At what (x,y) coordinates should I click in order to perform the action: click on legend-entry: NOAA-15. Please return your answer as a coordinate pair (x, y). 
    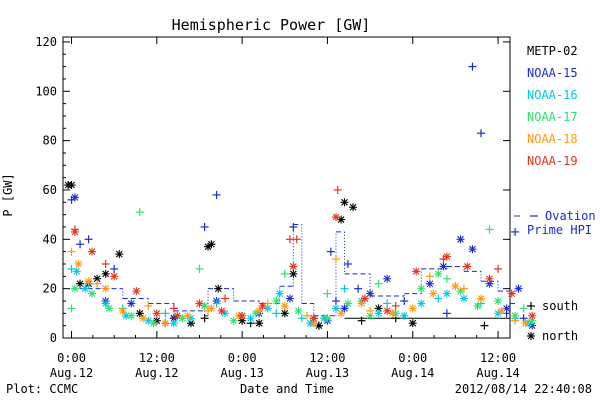
    Looking at the image, I should click on (552, 73).